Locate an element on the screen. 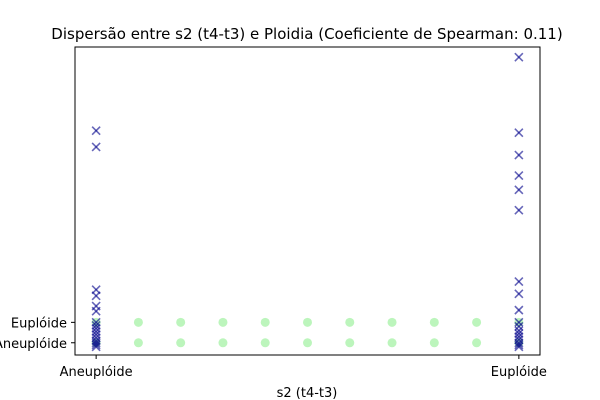 Image resolution: width=600 pixels, height=400 pixels. y-tick-label-0: Aneuplóide is located at coordinates (33, 344).